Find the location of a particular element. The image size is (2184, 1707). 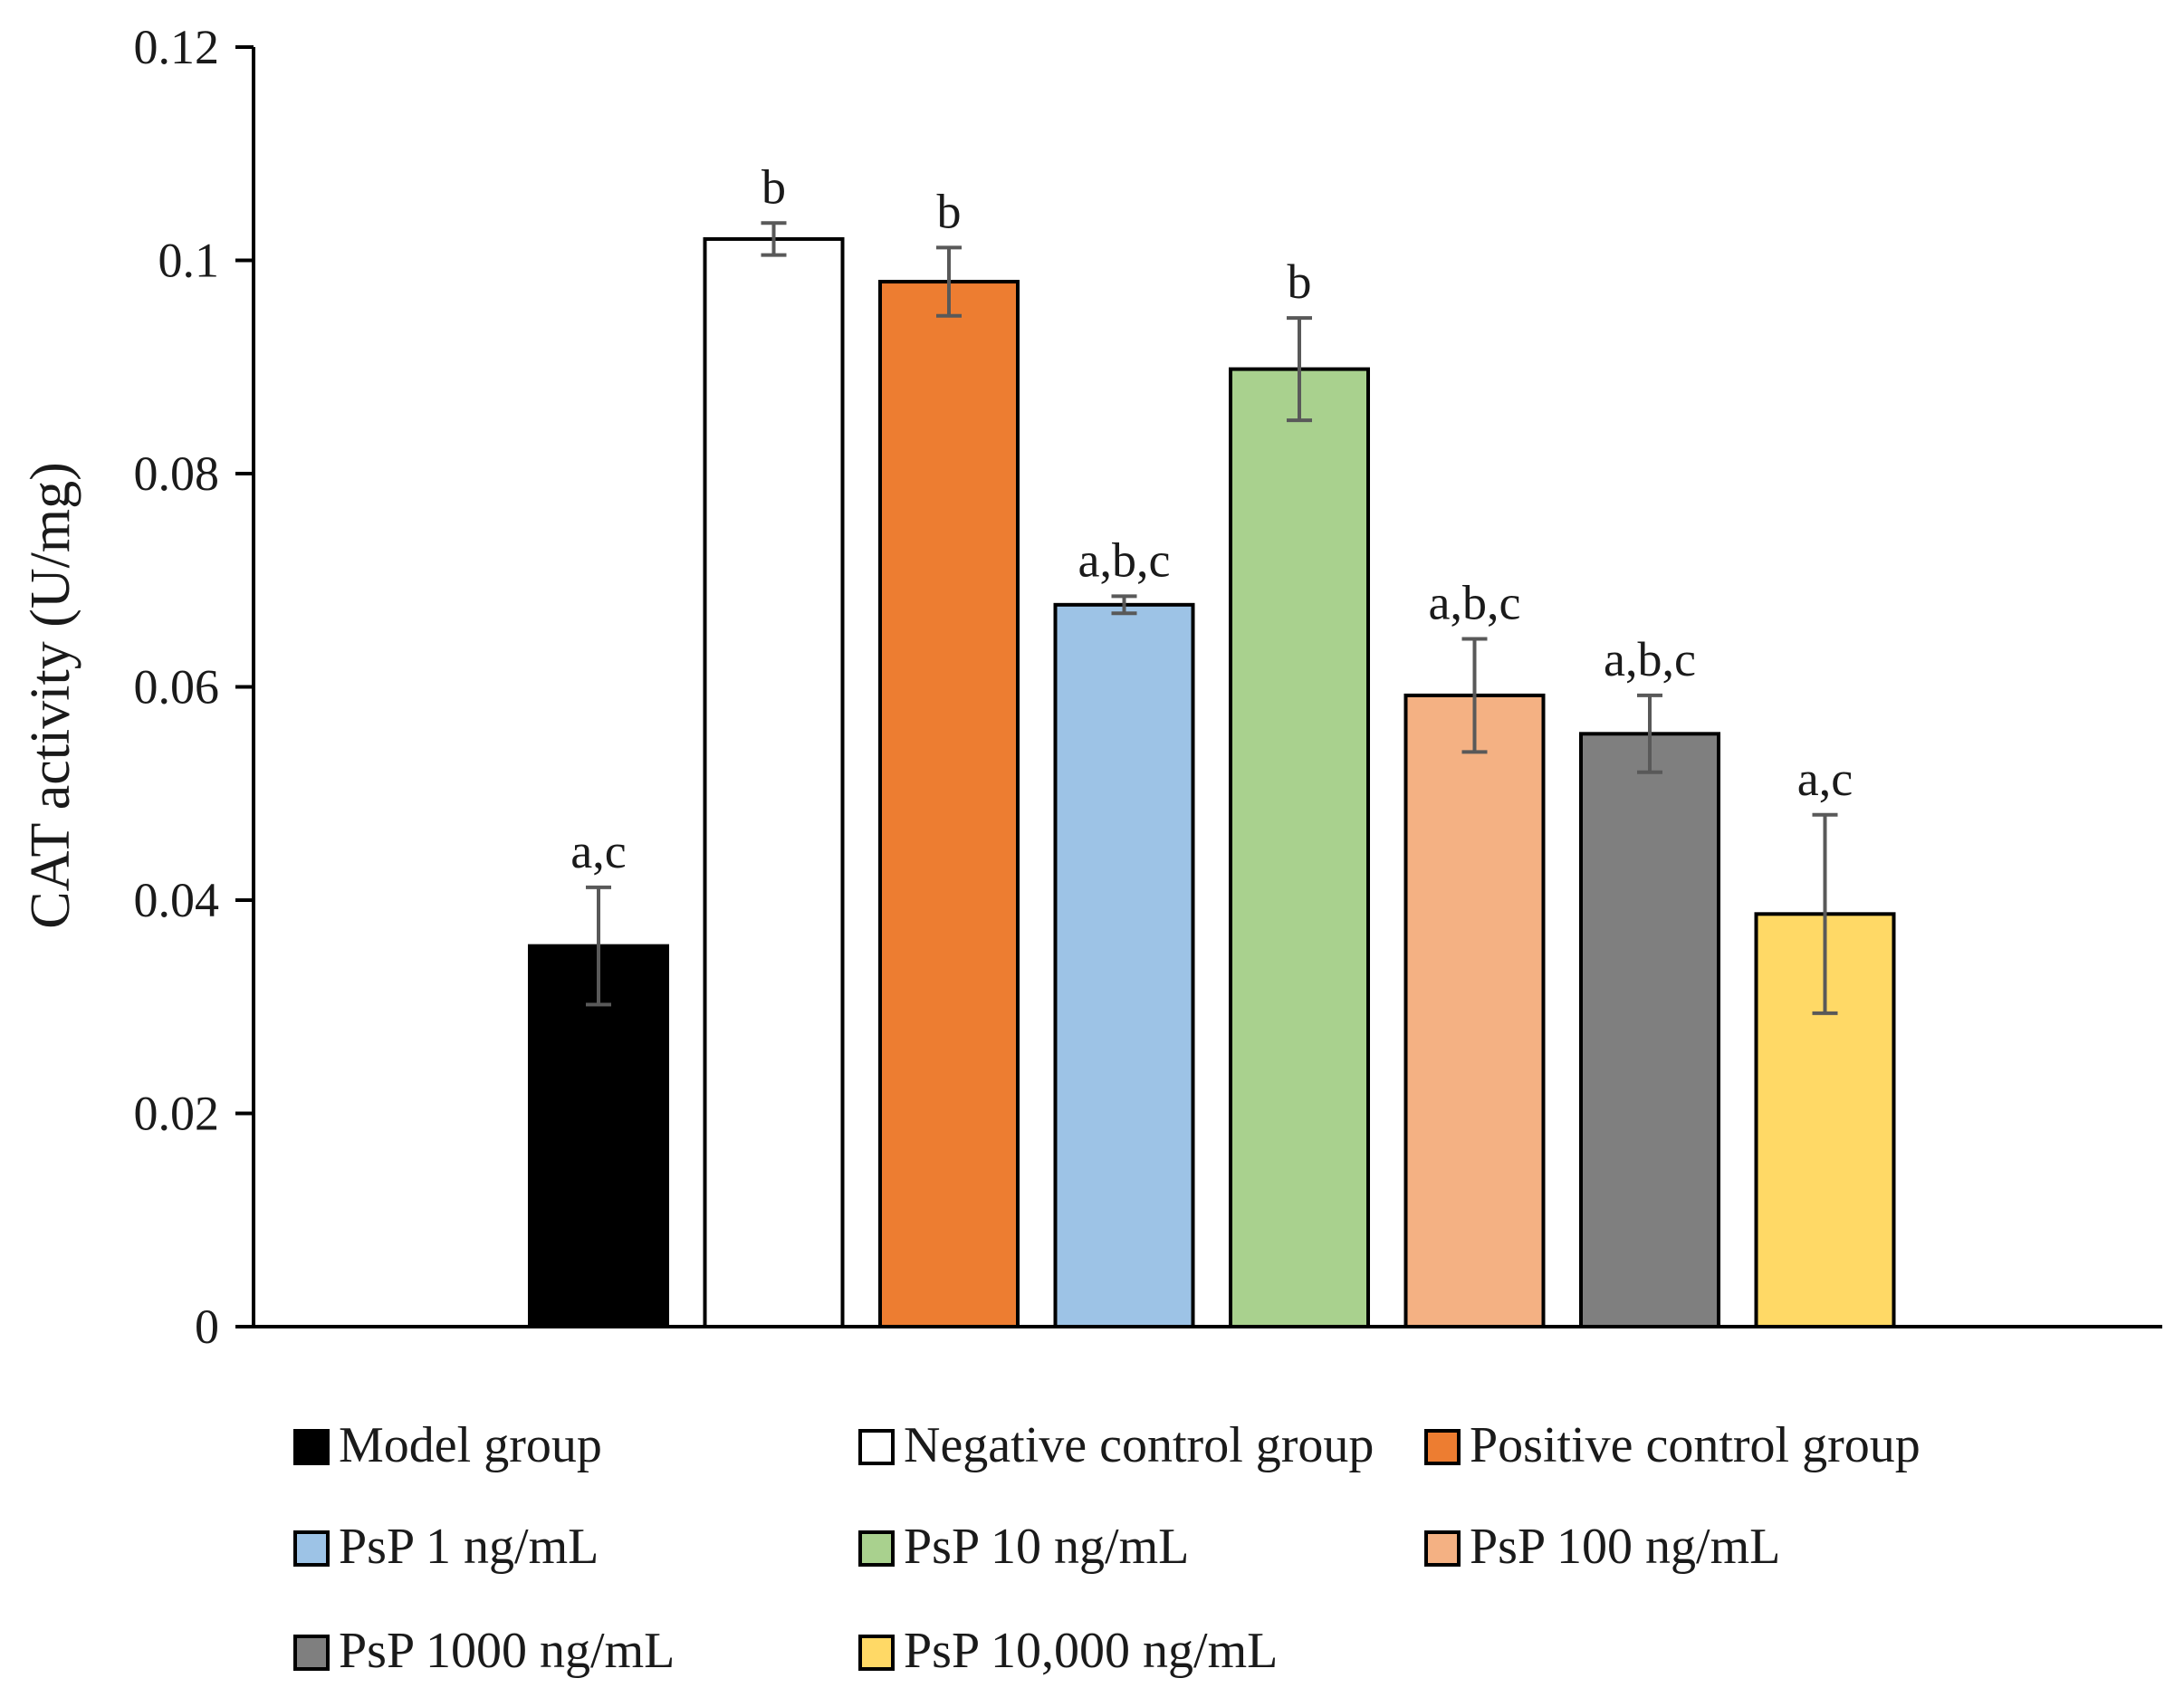

legend-item-psp-10-ng-ml: PsP 10 ng/mL is located at coordinates (1024, 1547).